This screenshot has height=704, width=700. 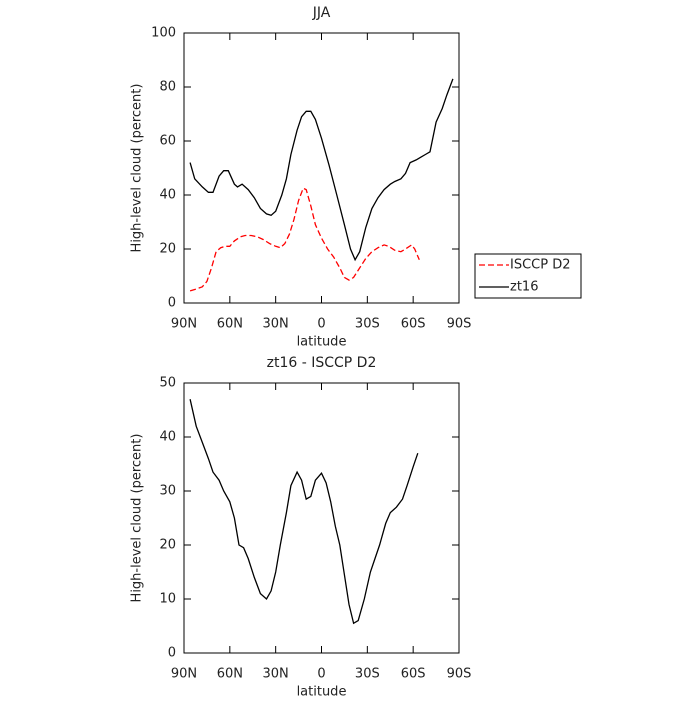 I want to click on y-tick-label: 30, so click(x=167, y=491).